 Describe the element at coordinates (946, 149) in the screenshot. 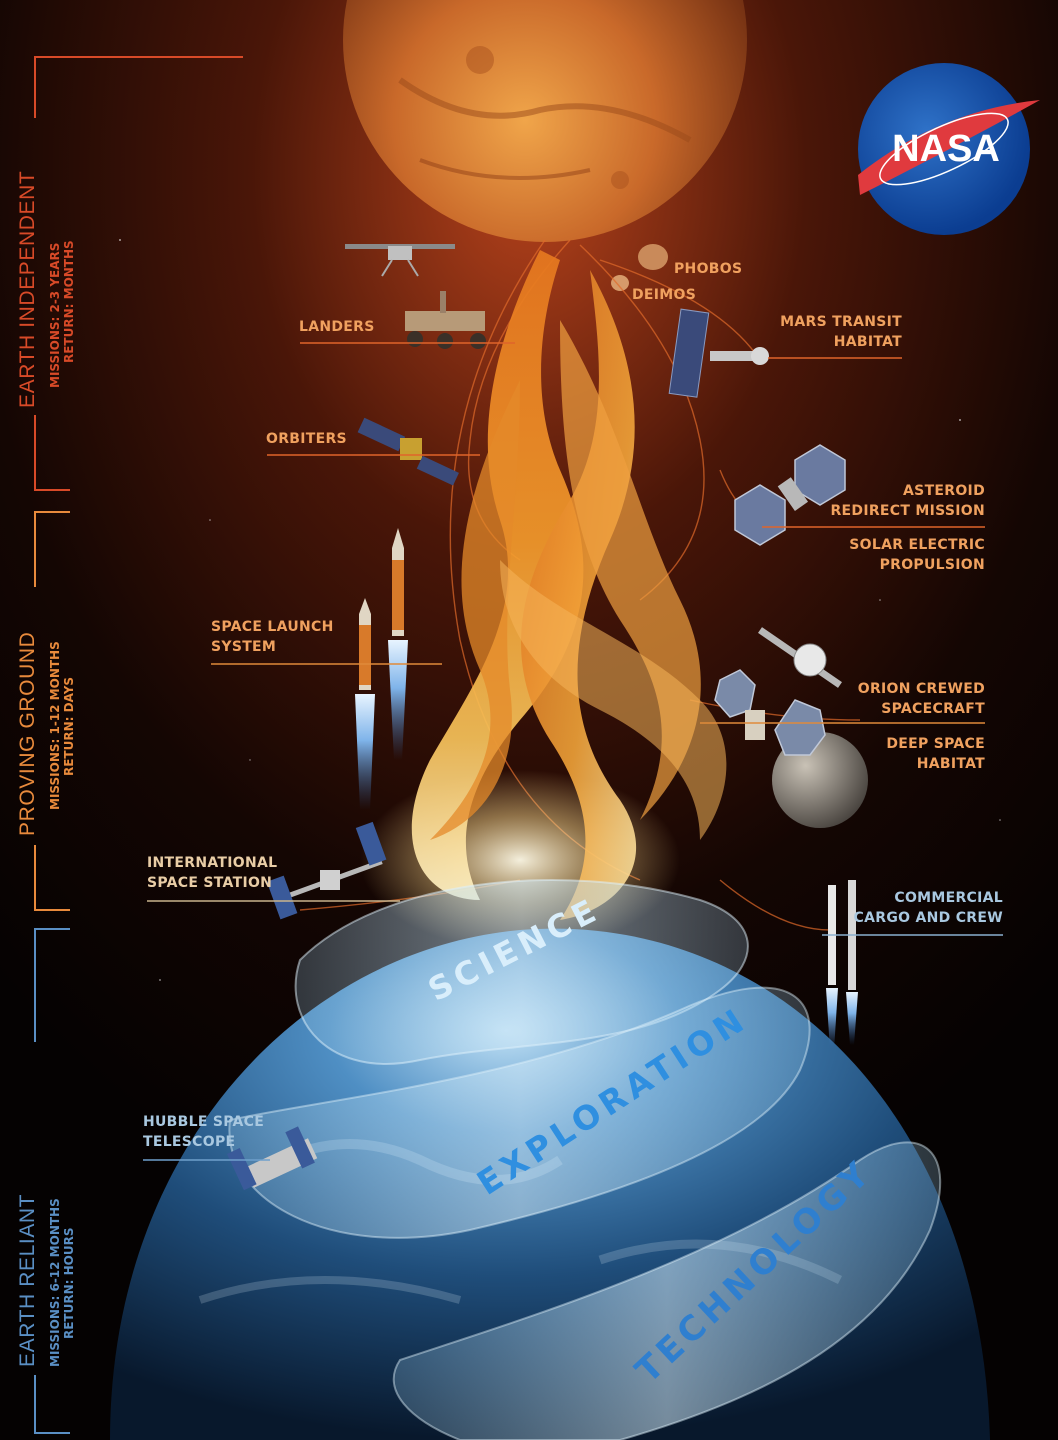

I see `nasa-wordmark: NASA` at that location.